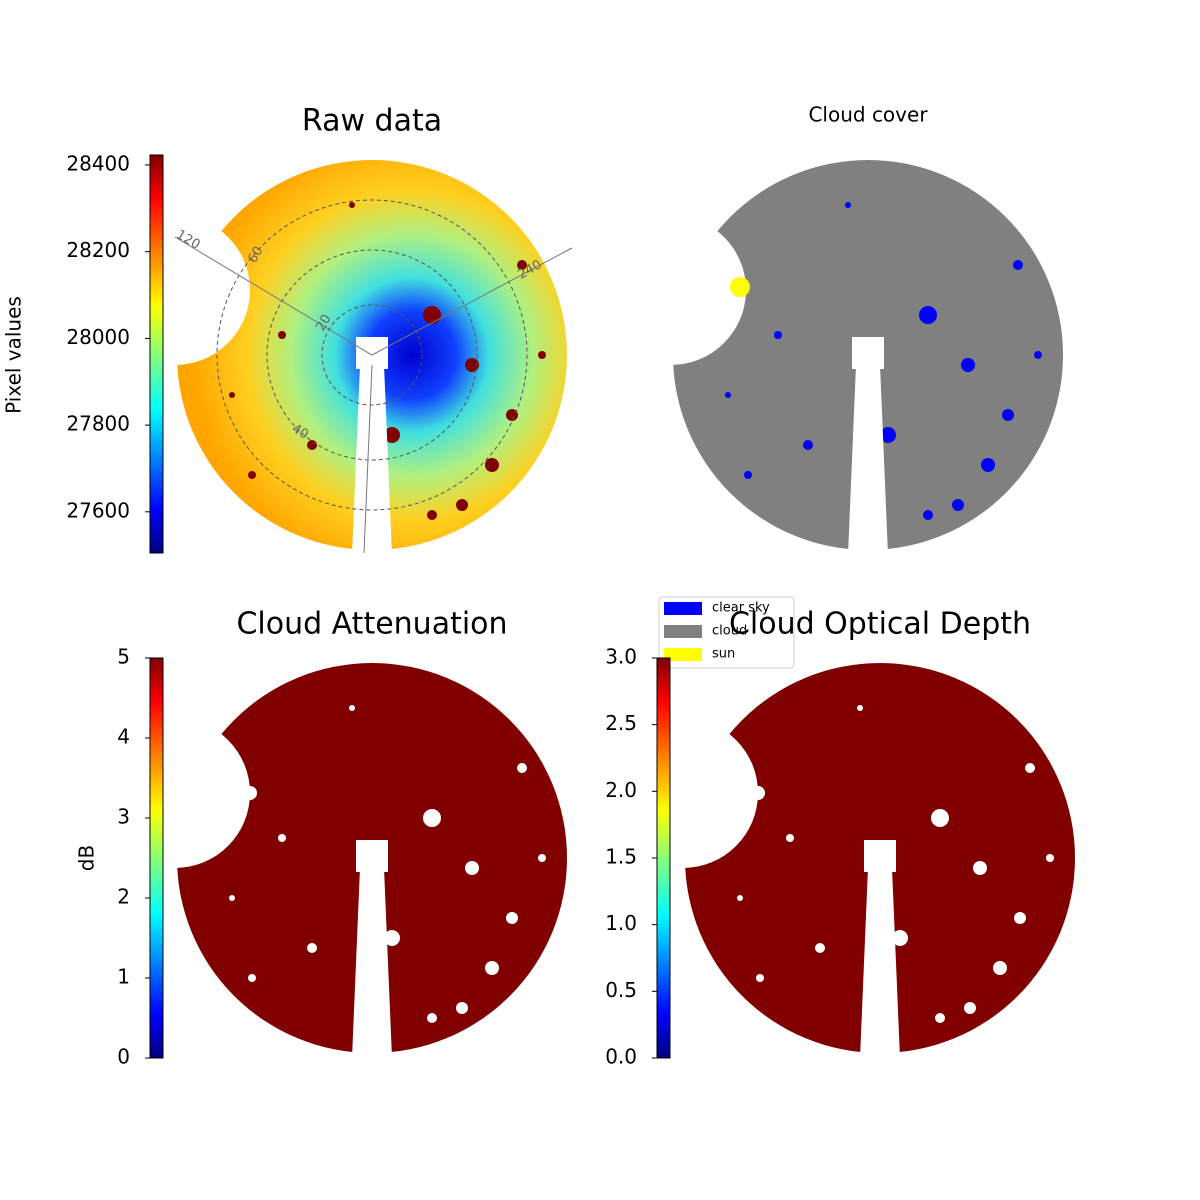  I want to click on colorbar-tick-label: 28400, so click(98, 163).